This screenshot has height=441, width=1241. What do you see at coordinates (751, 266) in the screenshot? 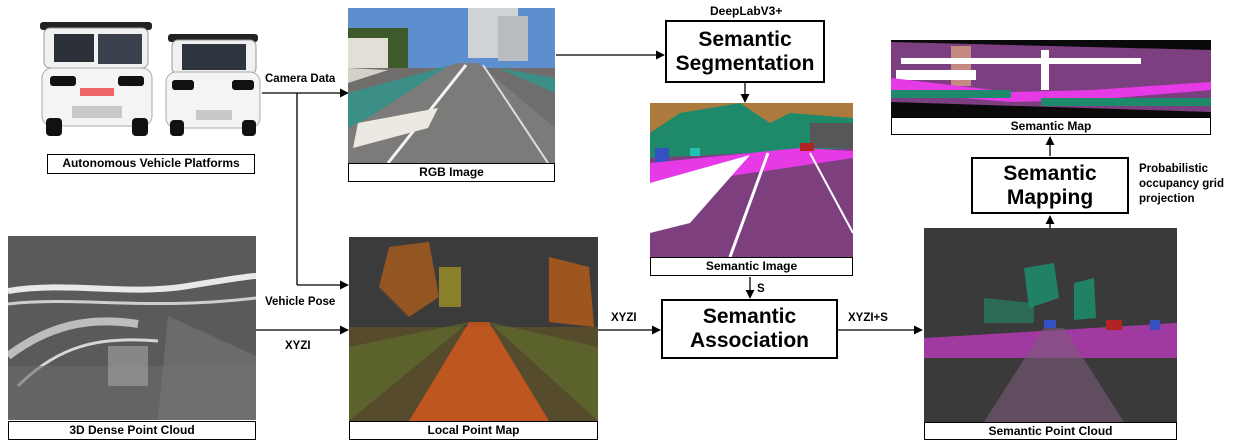
I see `caption-semantic-image: Semantic Image` at bounding box center [751, 266].